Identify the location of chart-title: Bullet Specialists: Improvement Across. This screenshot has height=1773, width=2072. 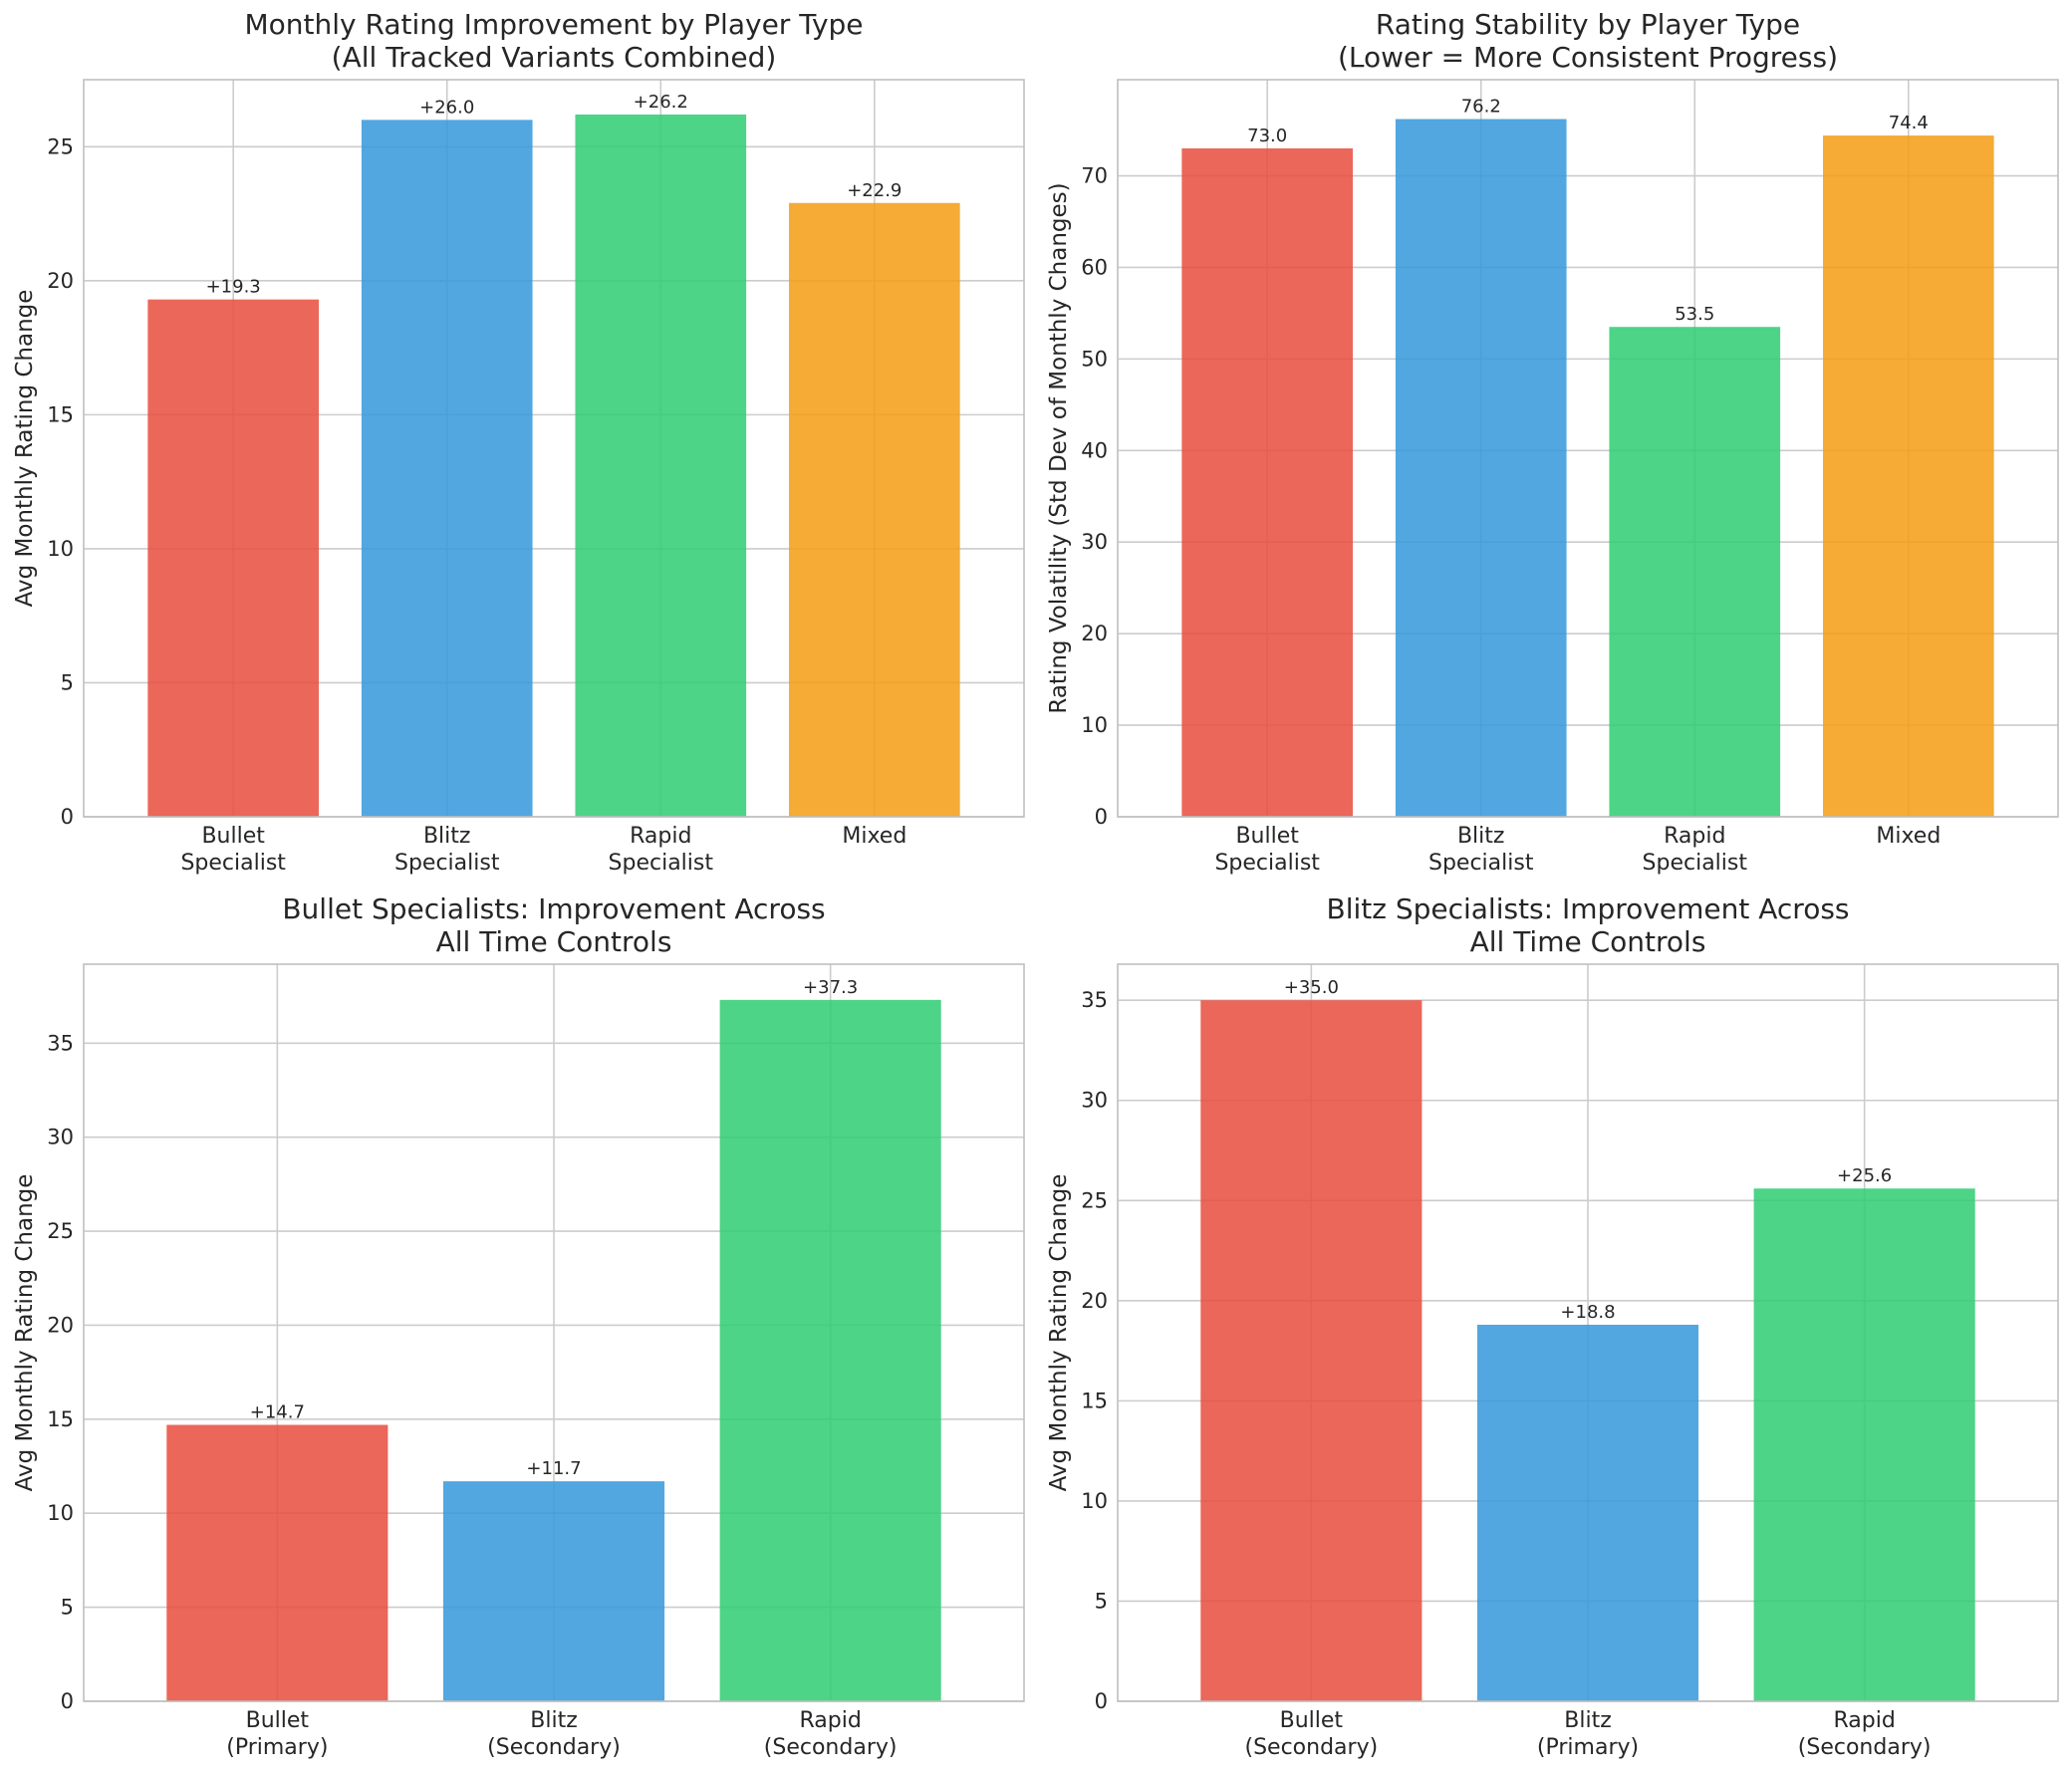
(554, 908).